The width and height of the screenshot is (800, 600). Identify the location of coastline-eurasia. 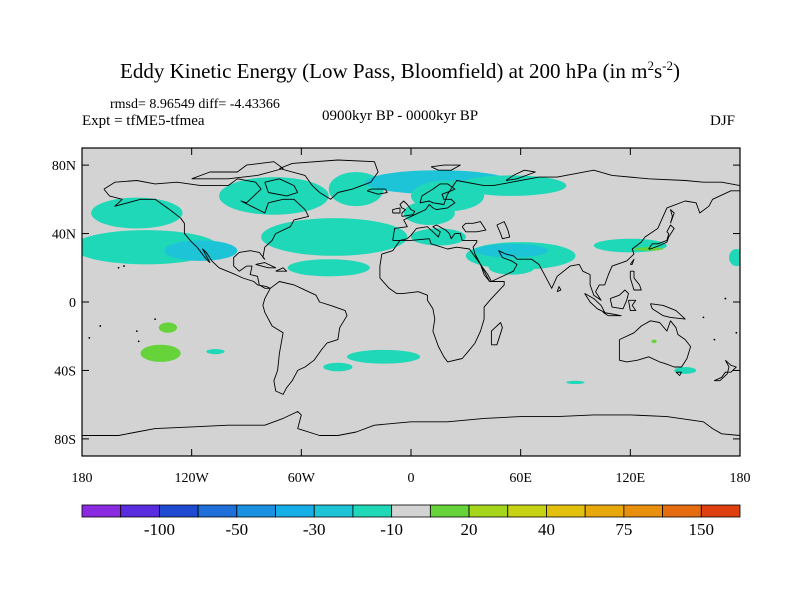
(566, 235).